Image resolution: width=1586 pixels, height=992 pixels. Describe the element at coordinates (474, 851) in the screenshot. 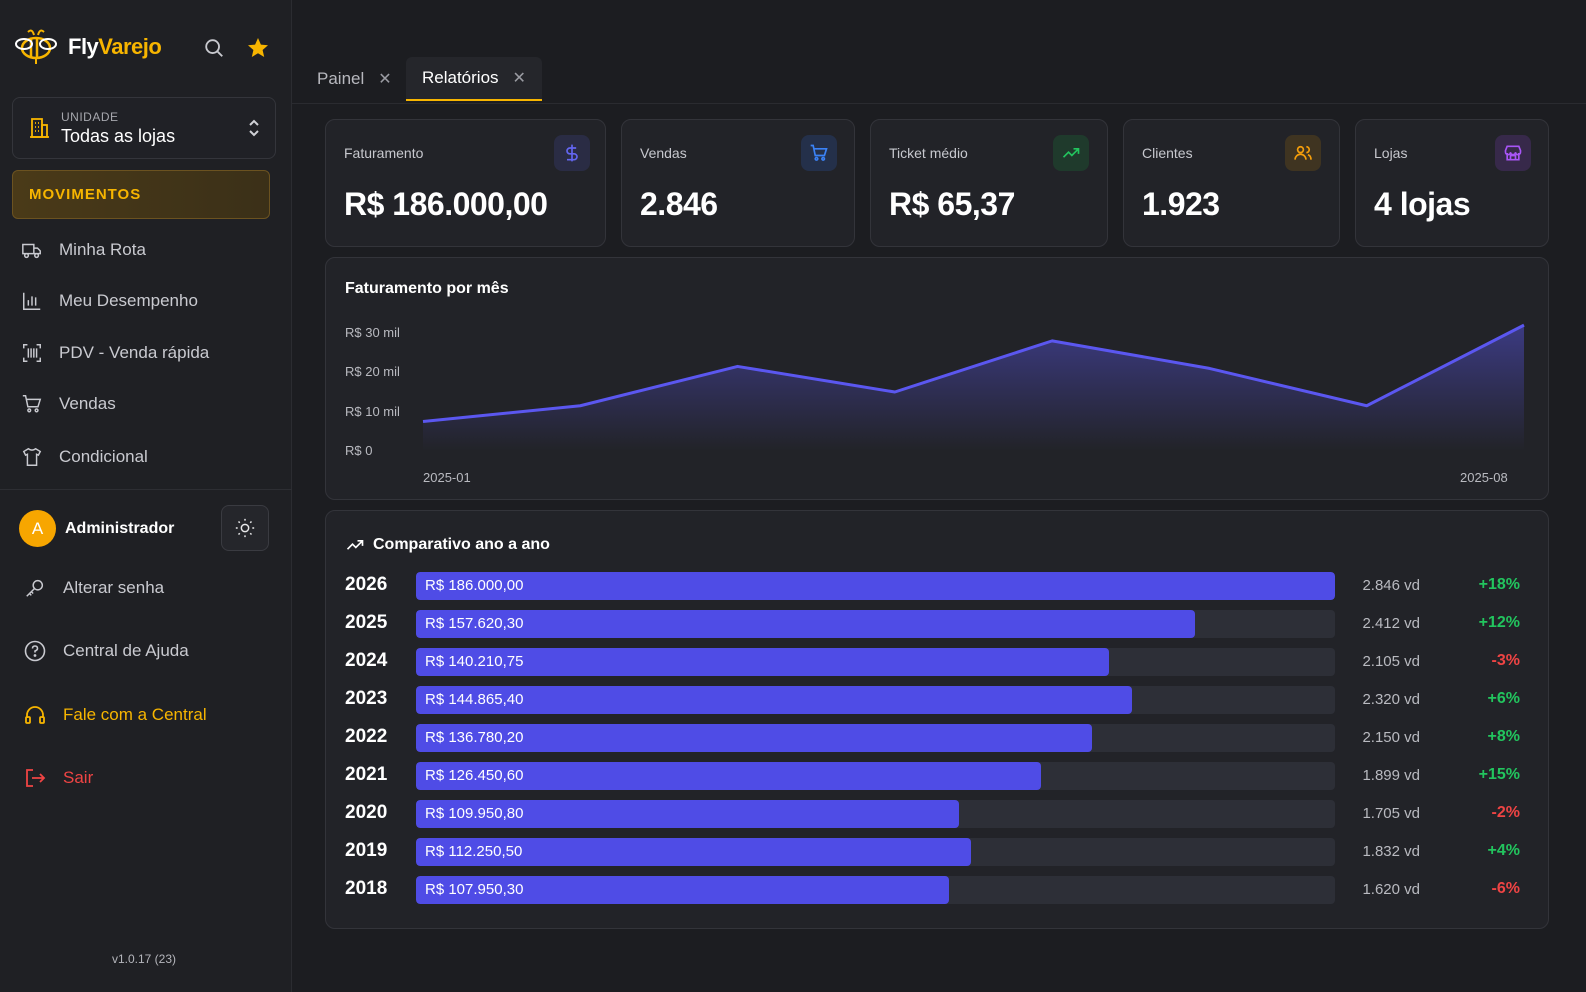

I see `amount-label: R$ 112.250,50` at that location.